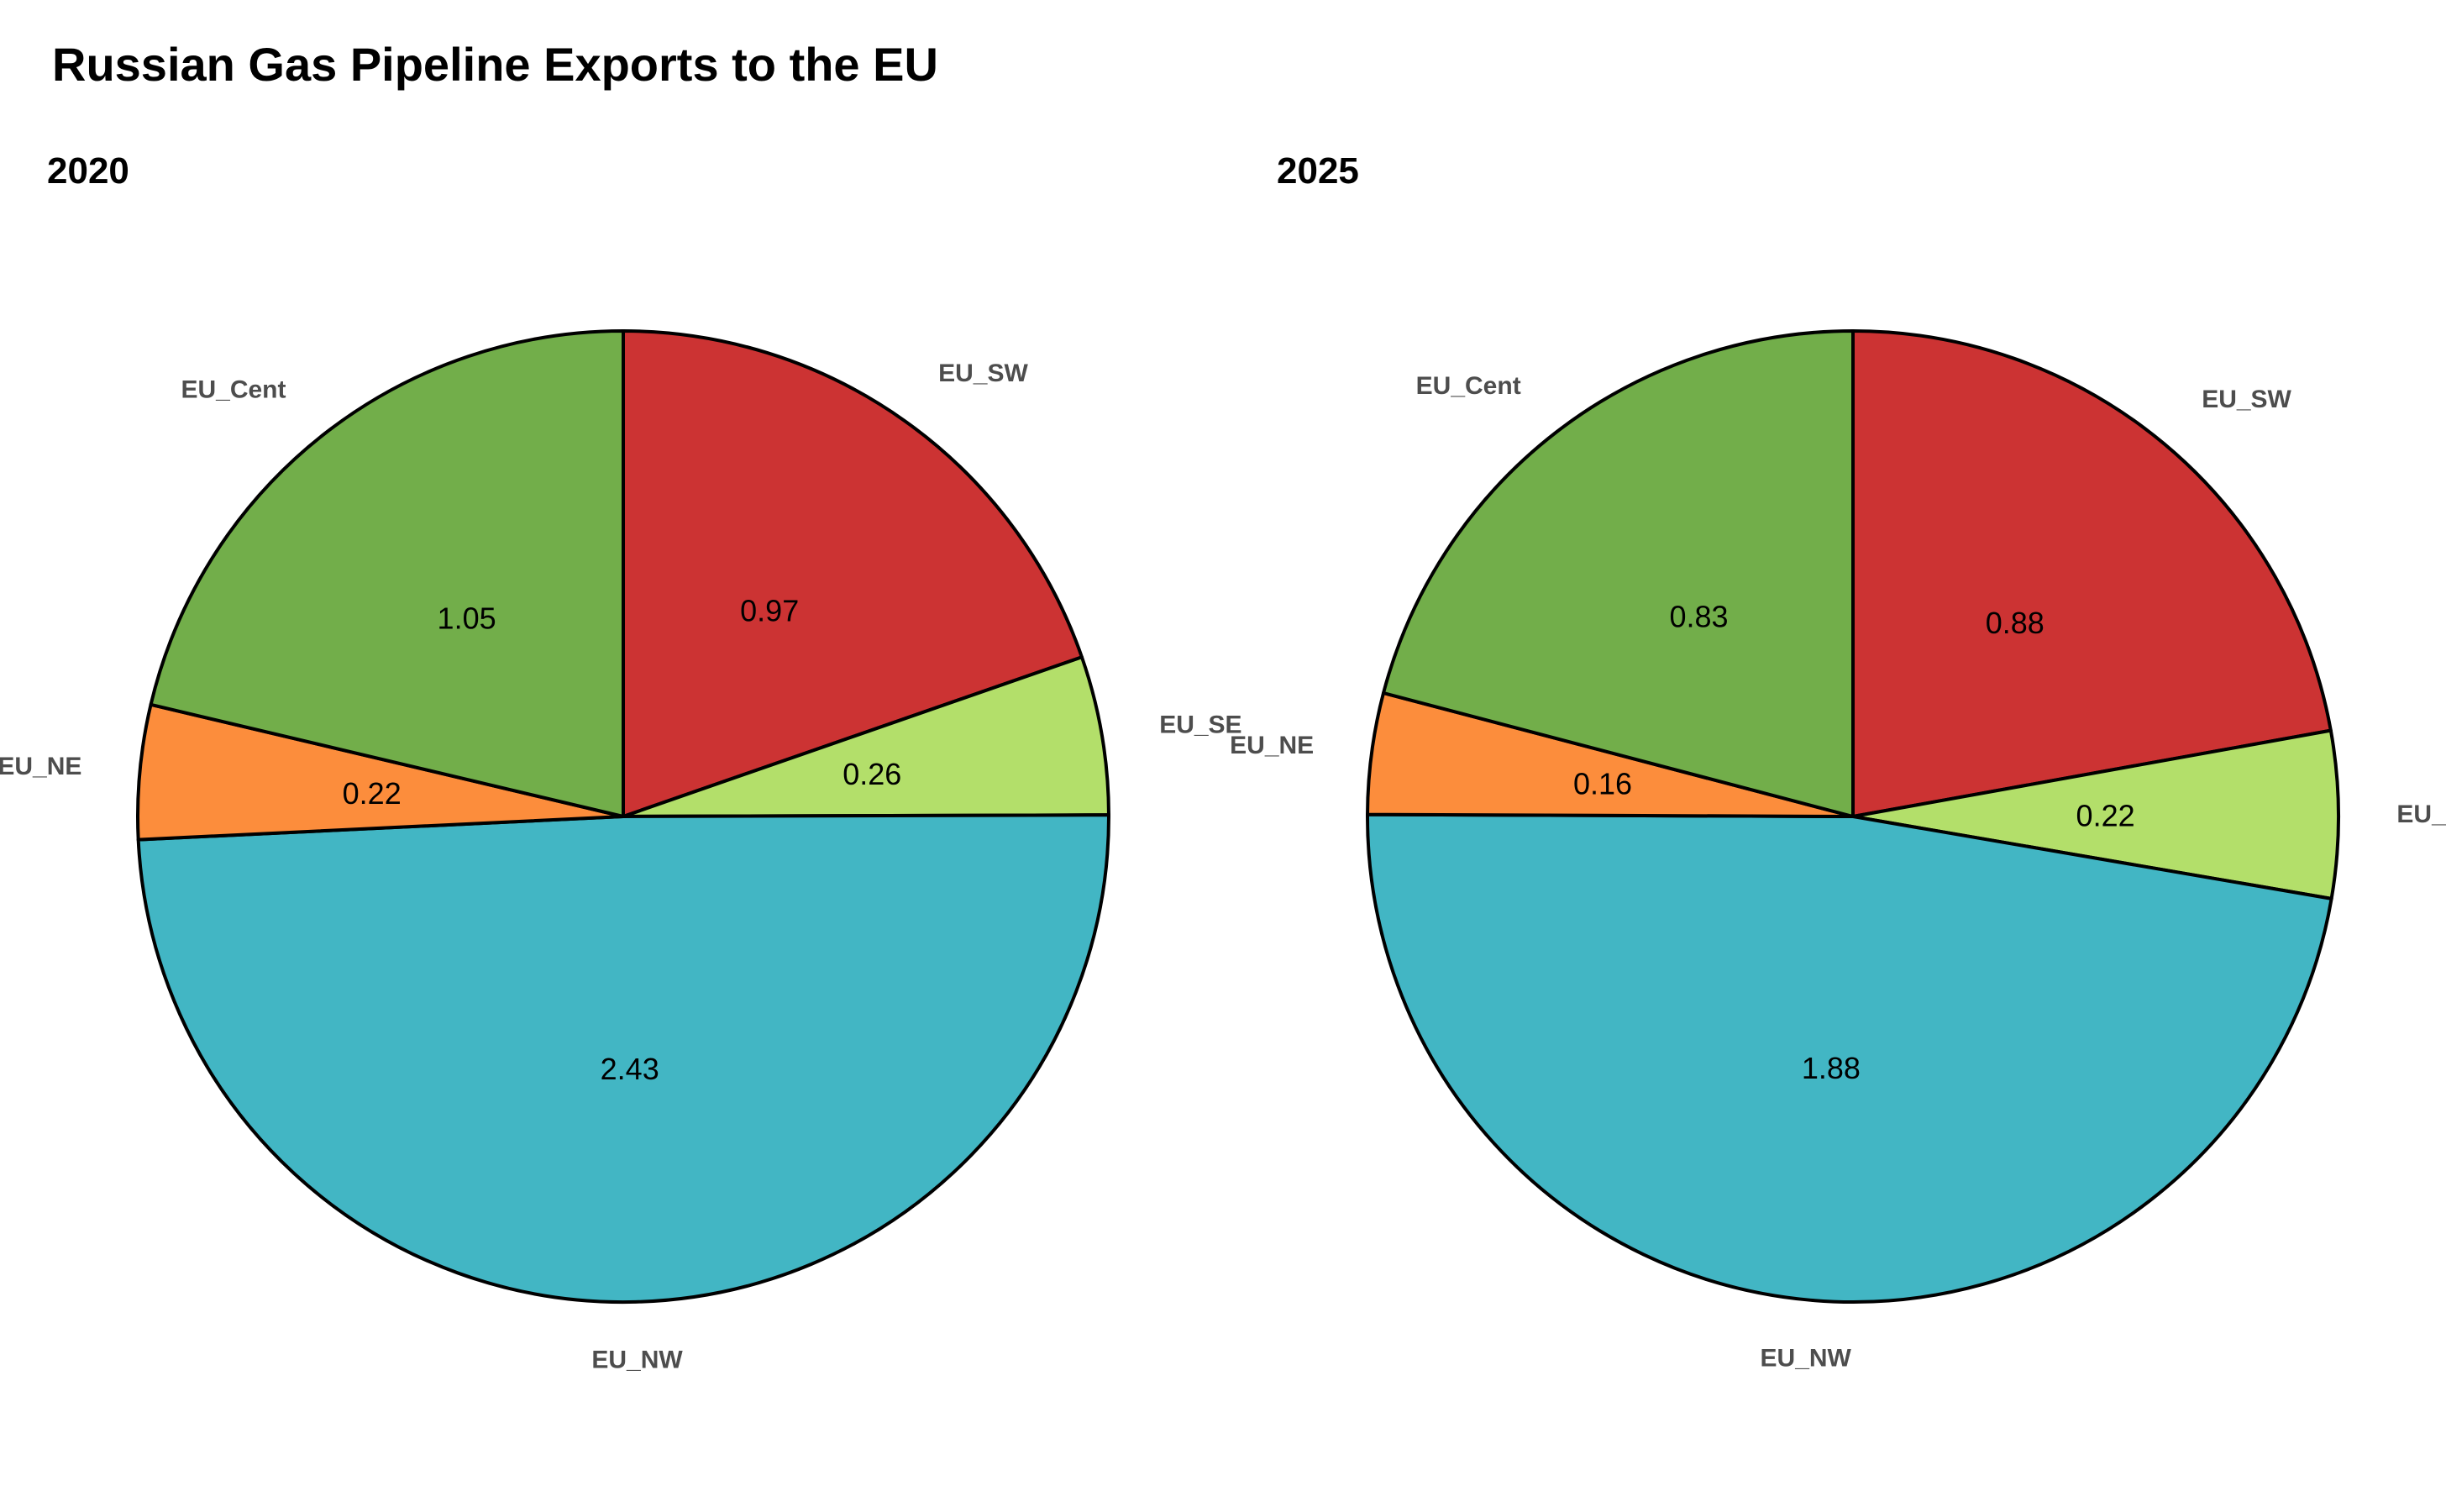 Image resolution: width=2446 pixels, height=1512 pixels. I want to click on pie-slice-eu-ne, so click(381, 772).